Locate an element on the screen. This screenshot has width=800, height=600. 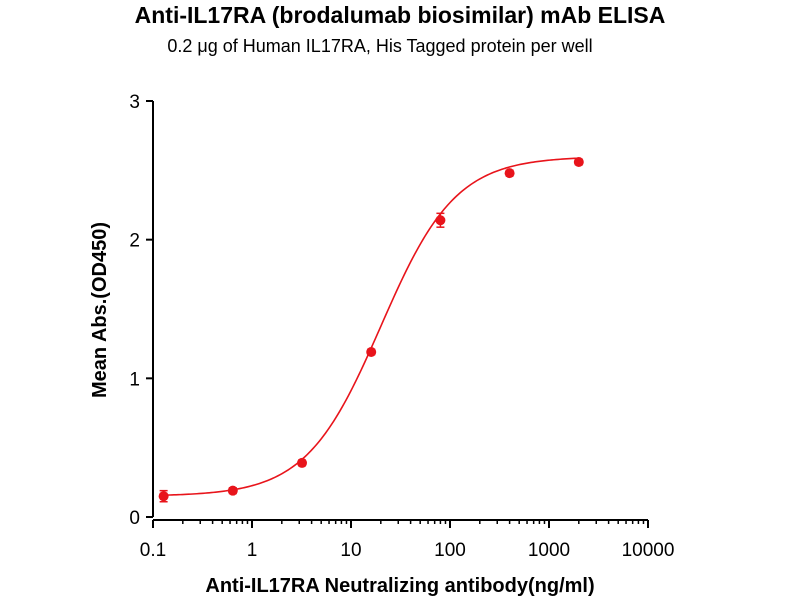
x-tick-label: 10000 is located at coordinates (648, 550).